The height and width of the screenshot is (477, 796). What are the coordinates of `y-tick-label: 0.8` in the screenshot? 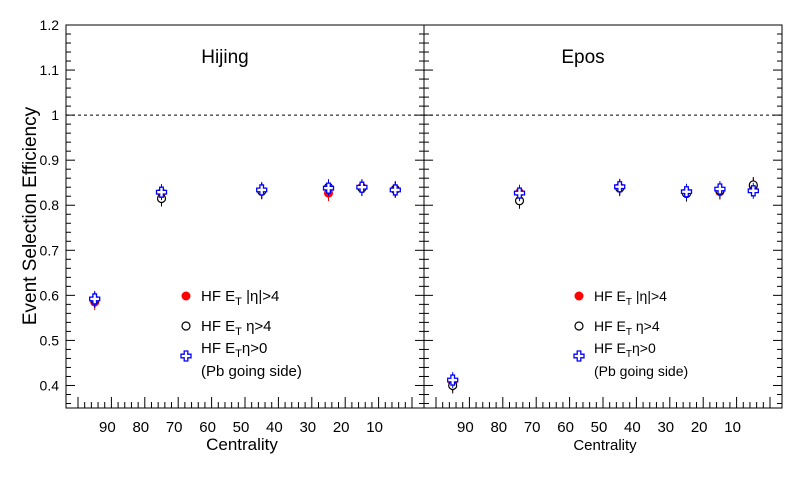 It's located at (50, 205).